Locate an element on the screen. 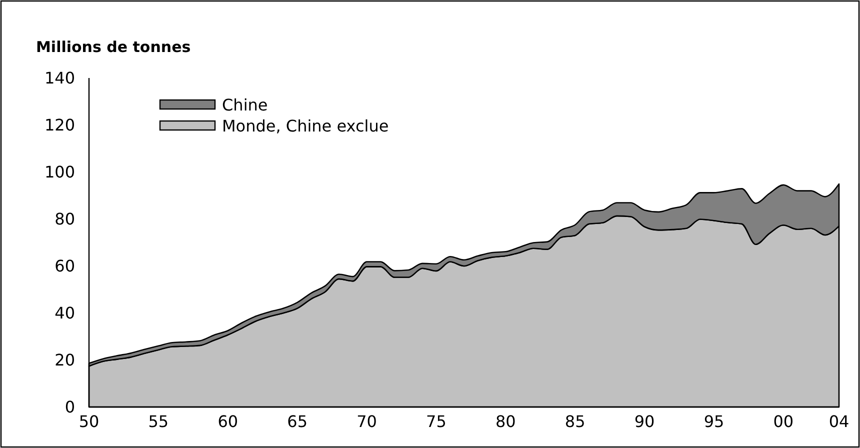  x-tick-label: 80 is located at coordinates (505, 421).